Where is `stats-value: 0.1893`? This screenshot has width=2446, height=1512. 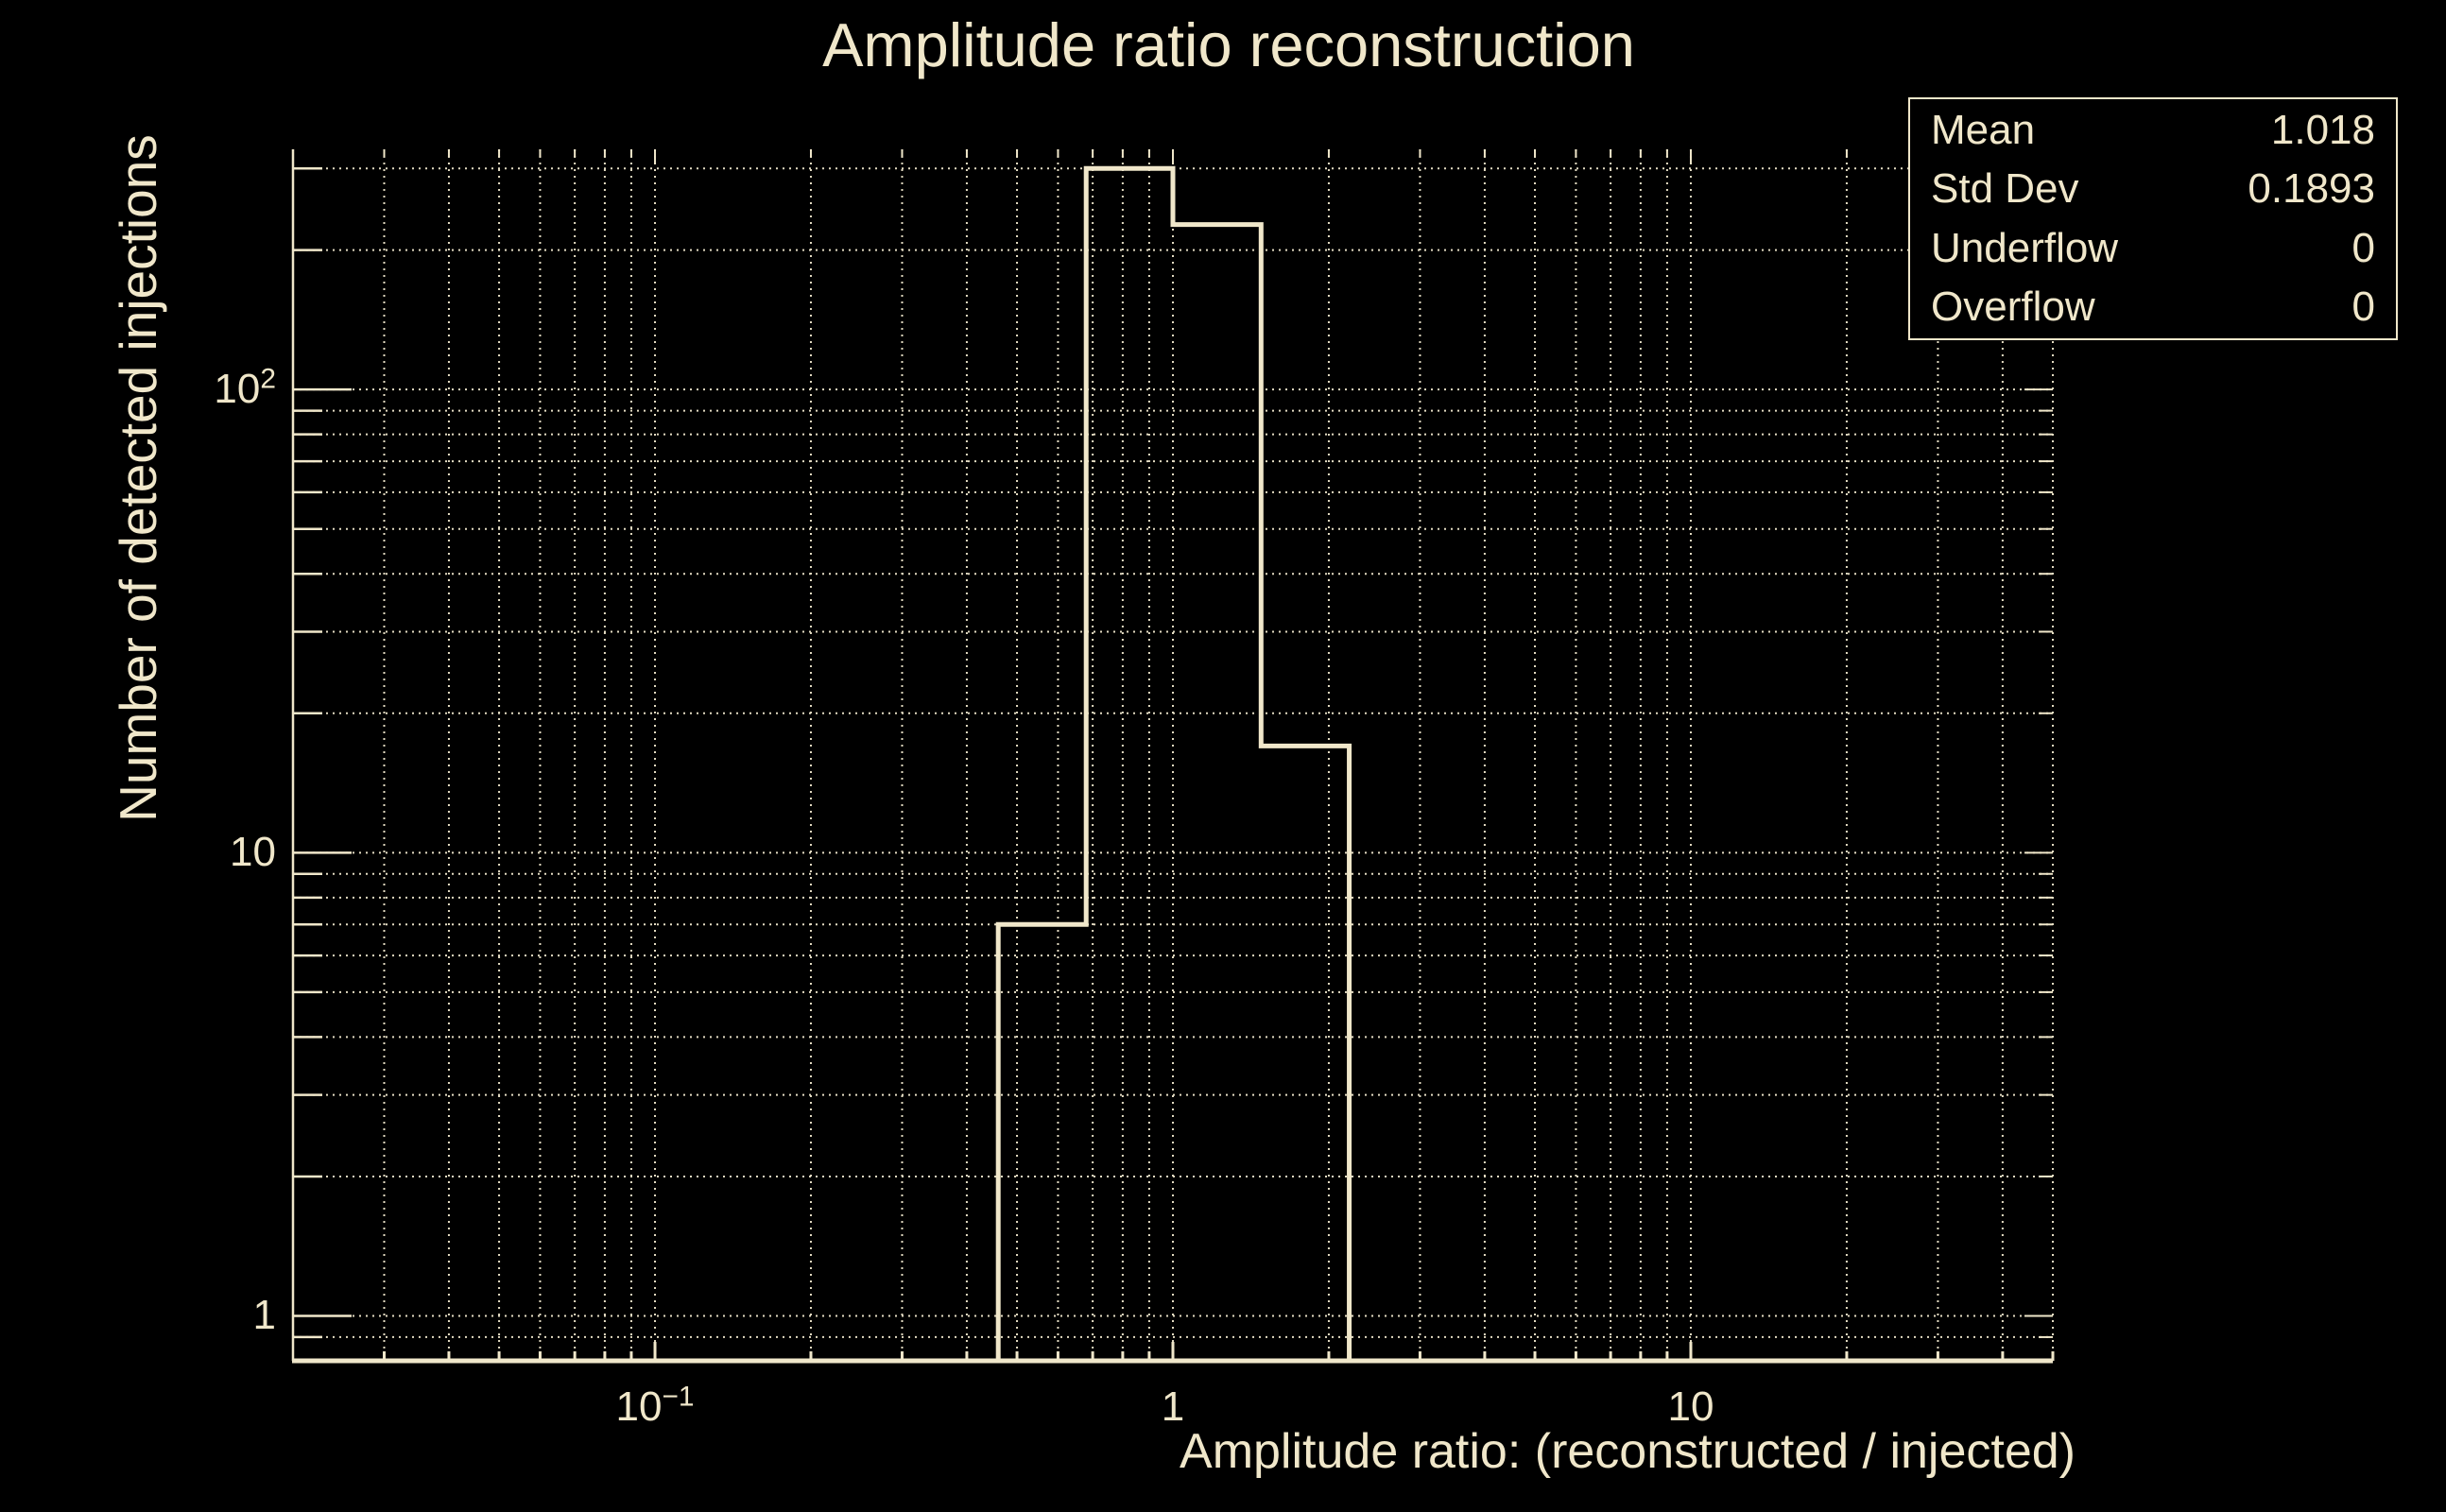 stats-value: 0.1893 is located at coordinates (2311, 189).